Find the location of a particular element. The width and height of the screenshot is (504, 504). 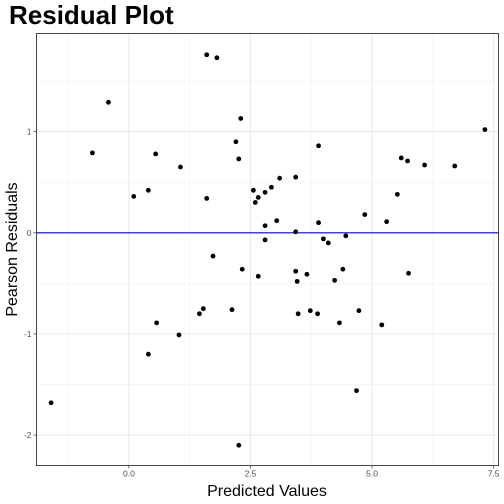

y-axis-title: Pearson Residuals is located at coordinates (12, 249).